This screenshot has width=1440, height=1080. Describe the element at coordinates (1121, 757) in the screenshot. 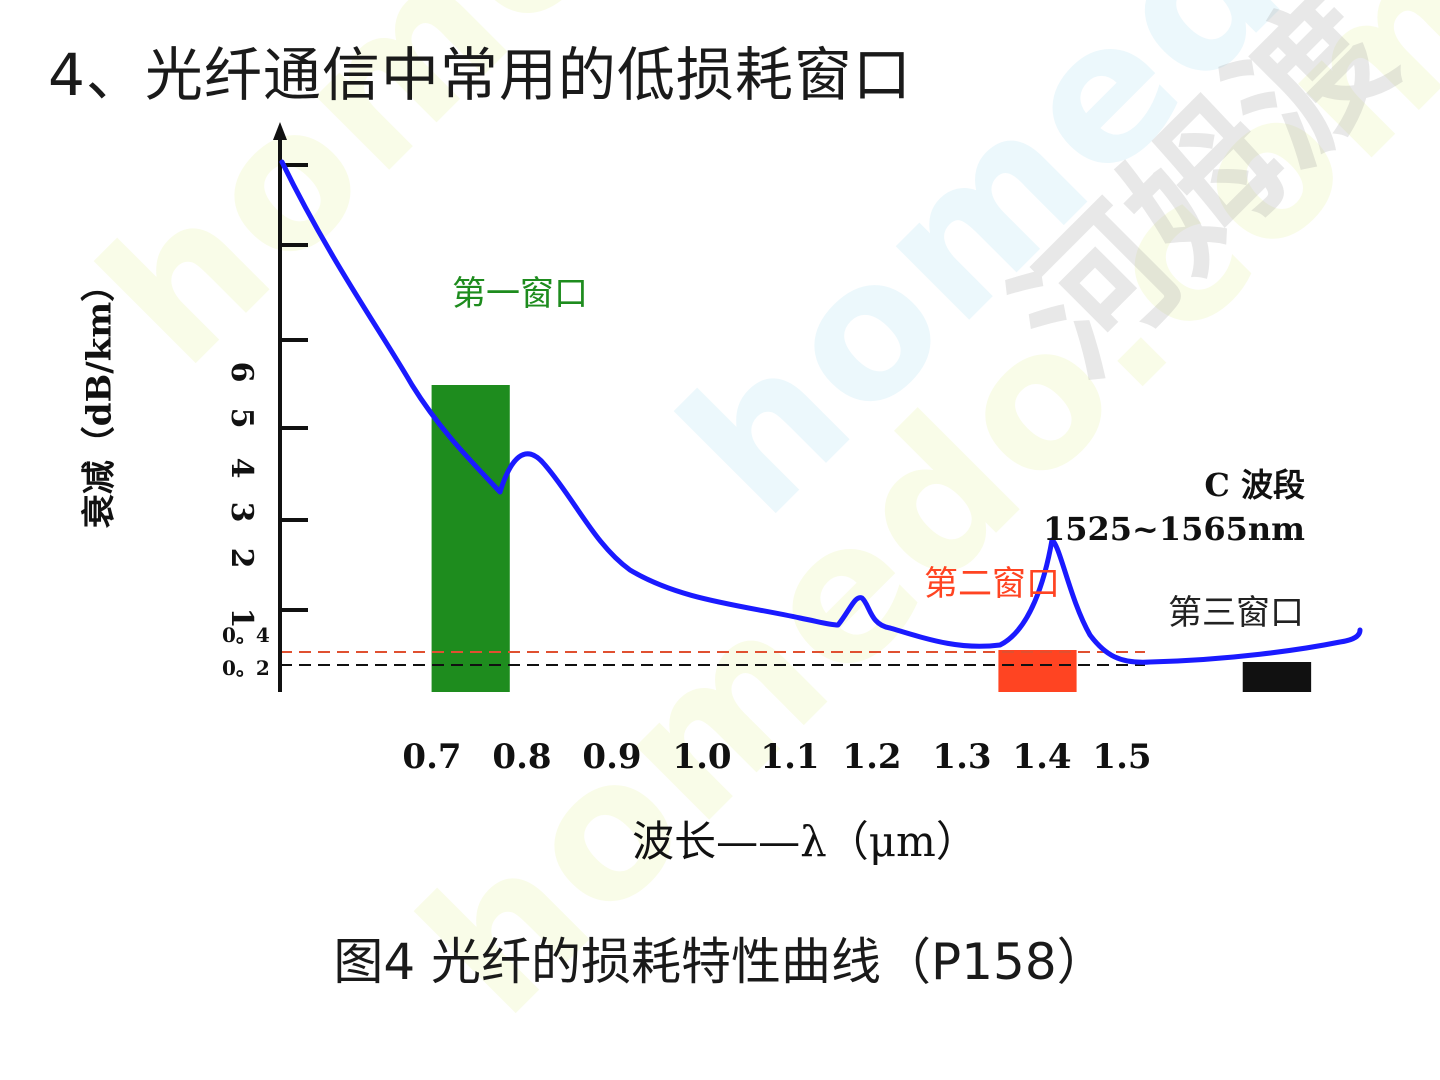

I see `x-tick-label: 1.5` at that location.